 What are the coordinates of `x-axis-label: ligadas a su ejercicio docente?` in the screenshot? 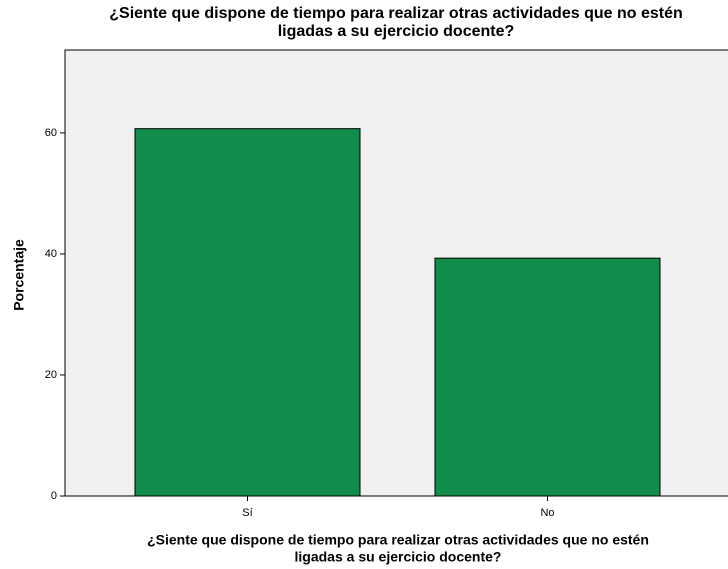 It's located at (398, 557).